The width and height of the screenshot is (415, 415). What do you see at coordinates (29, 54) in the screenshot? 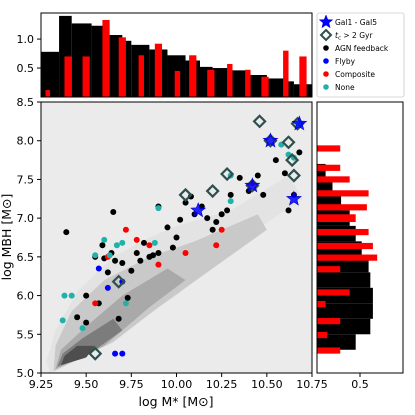
I see `top-histogram-yticks: 0.5 1.0` at bounding box center [29, 54].